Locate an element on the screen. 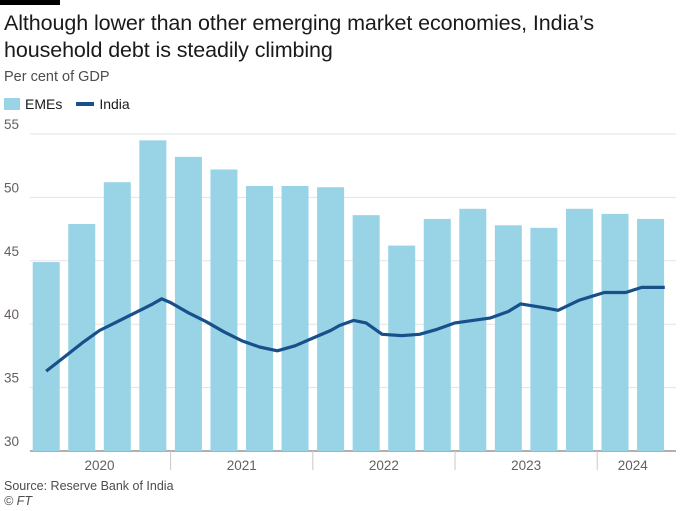 The image size is (700, 511). legend-label-emes: EMEs is located at coordinates (44, 104).